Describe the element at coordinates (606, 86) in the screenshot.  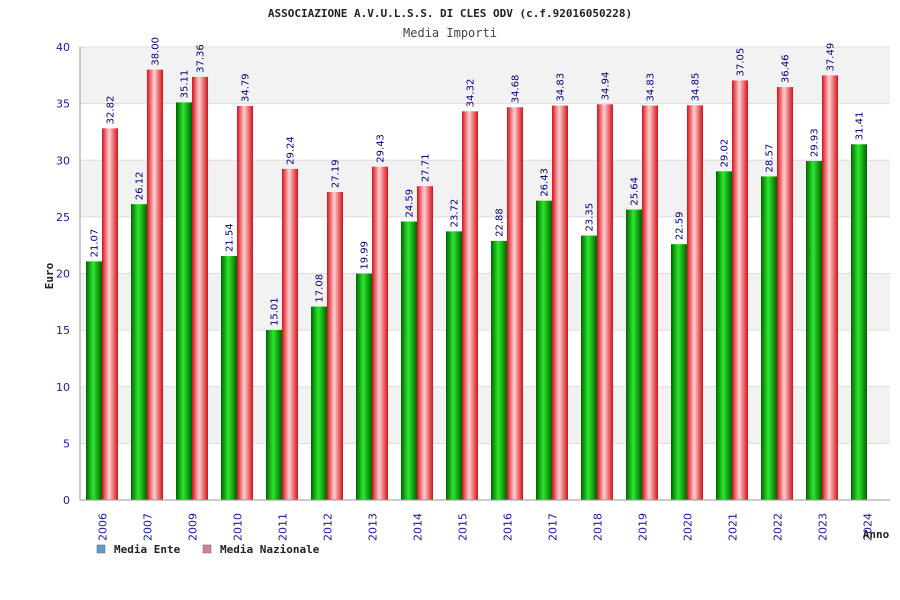
I see `value-label-media-nazionale: 34.94` at that location.